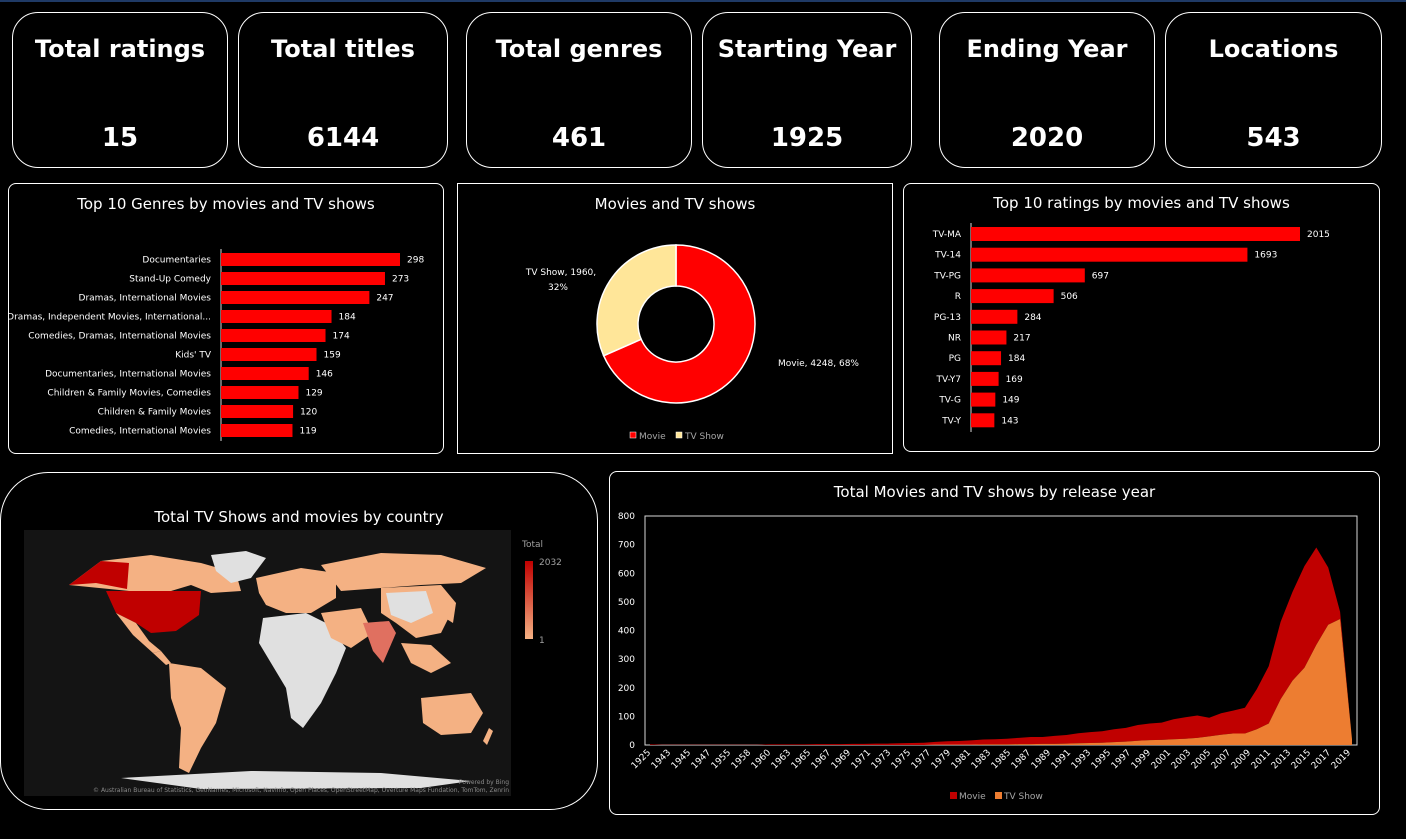 Image resolution: width=1406 pixels, height=839 pixels. I want to click on bar-value-label: 217, so click(1021, 339).